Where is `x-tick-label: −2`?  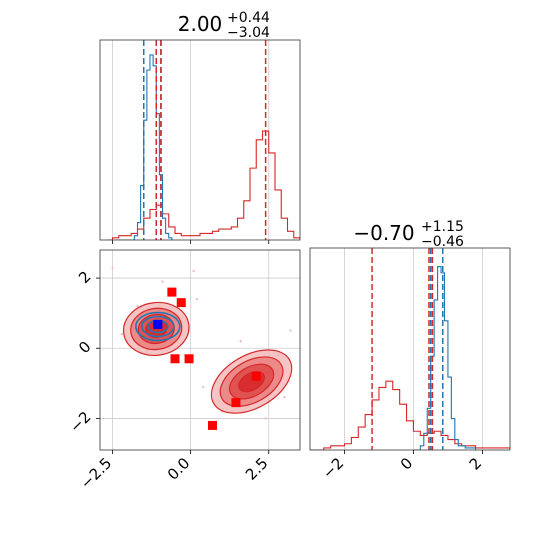 x-tick-label: −2 is located at coordinates (333, 468).